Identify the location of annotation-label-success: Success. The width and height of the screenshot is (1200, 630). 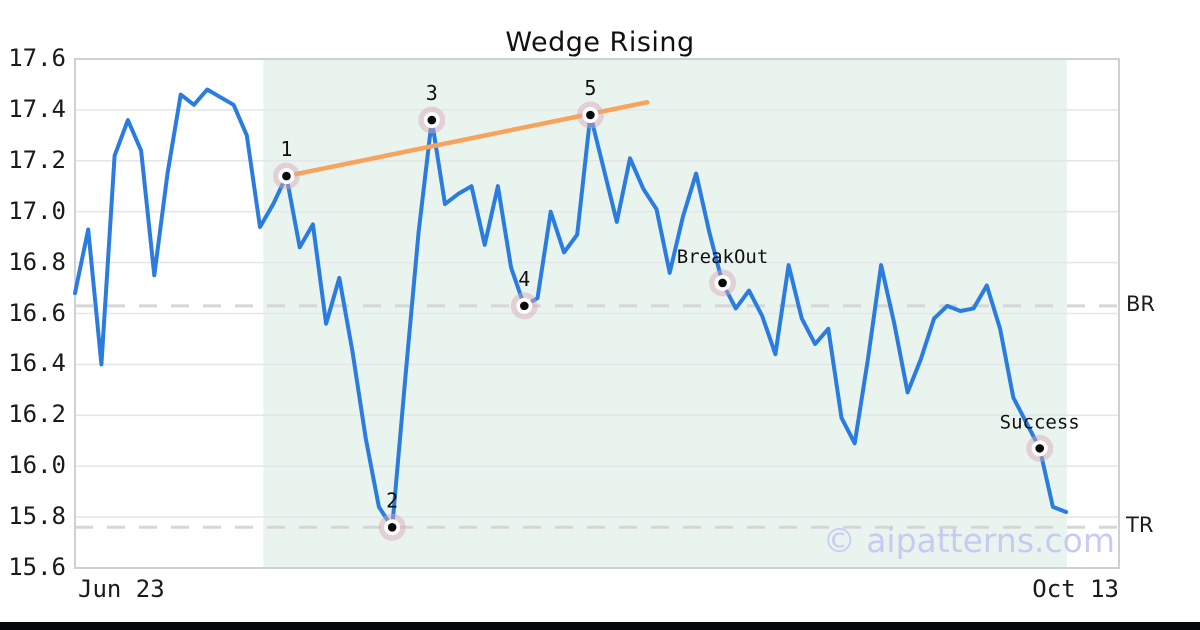
(1040, 422).